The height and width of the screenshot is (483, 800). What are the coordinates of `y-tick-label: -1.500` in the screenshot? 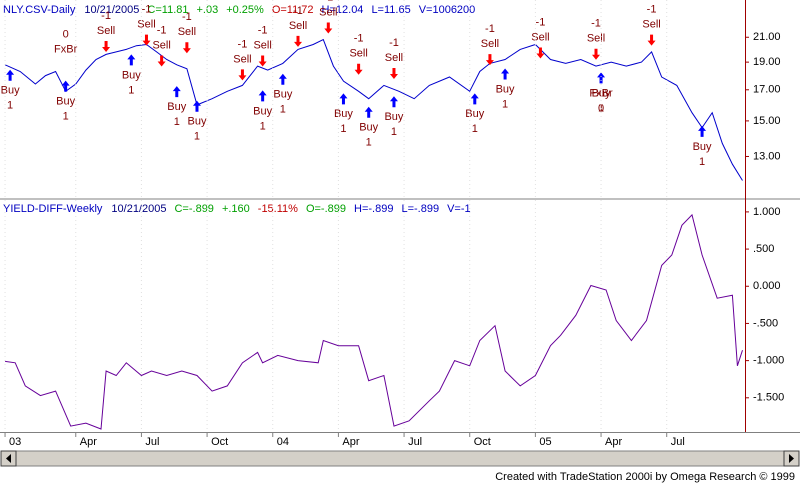 It's located at (768, 398).